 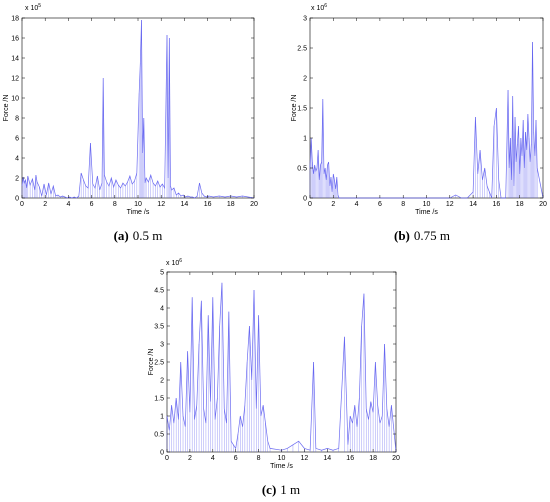 What do you see at coordinates (174, 262) in the screenshot?
I see `subplot-c-multiplier: x 106` at bounding box center [174, 262].